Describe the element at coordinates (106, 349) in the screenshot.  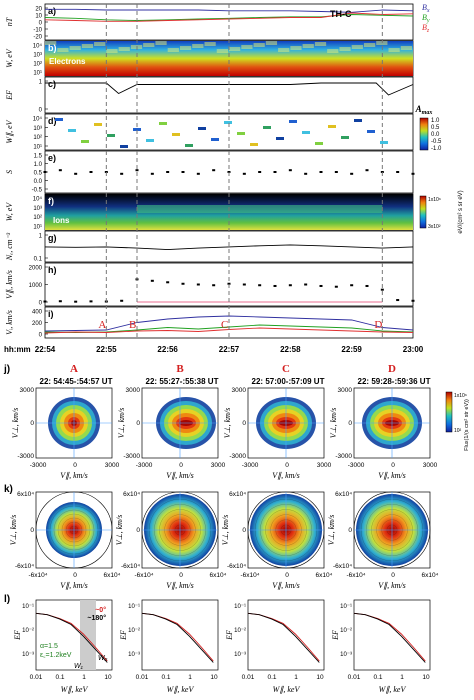
I see `time-tick-22:55: 22:55` at that location.